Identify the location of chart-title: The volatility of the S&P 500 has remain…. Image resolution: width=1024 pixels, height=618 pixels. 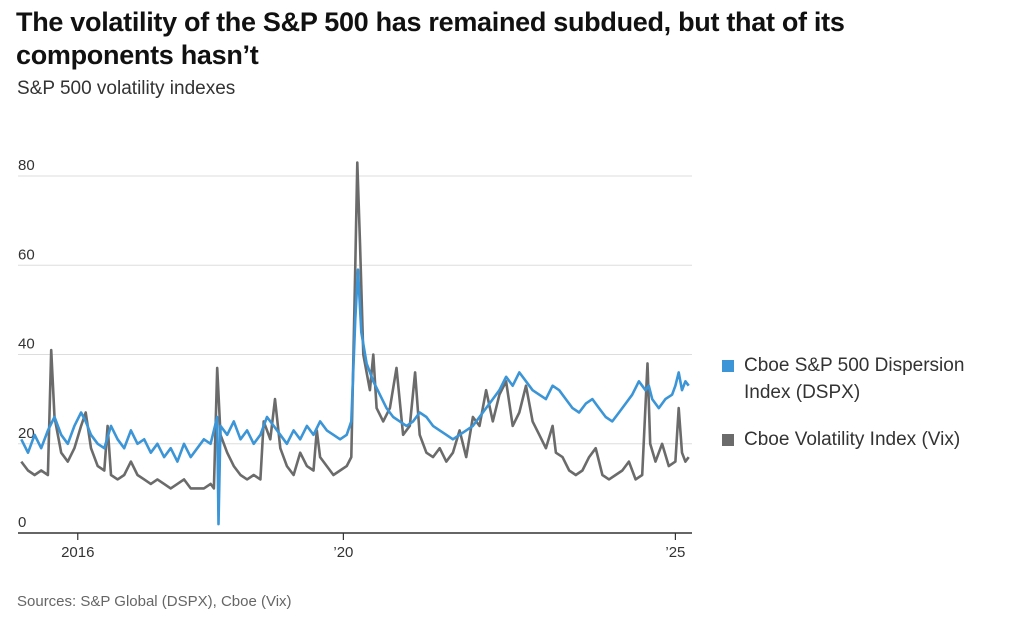
(430, 38).